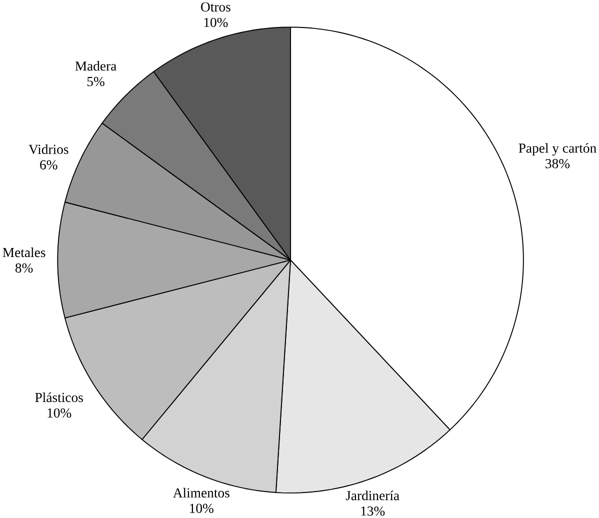 This screenshot has width=599, height=518. What do you see at coordinates (558, 163) in the screenshot?
I see `data-label: 38%` at bounding box center [558, 163].